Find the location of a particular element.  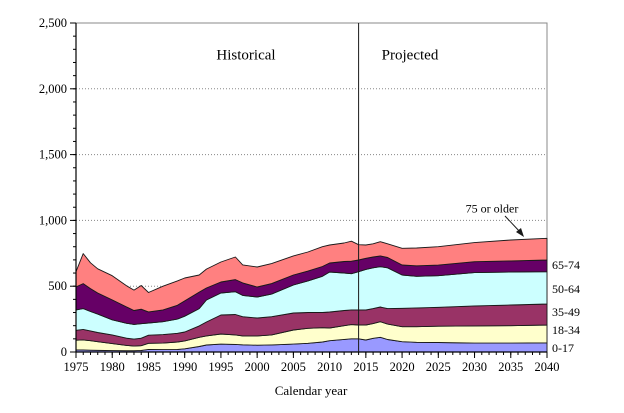

series-label-0-17: 0-17 is located at coordinates (563, 348).